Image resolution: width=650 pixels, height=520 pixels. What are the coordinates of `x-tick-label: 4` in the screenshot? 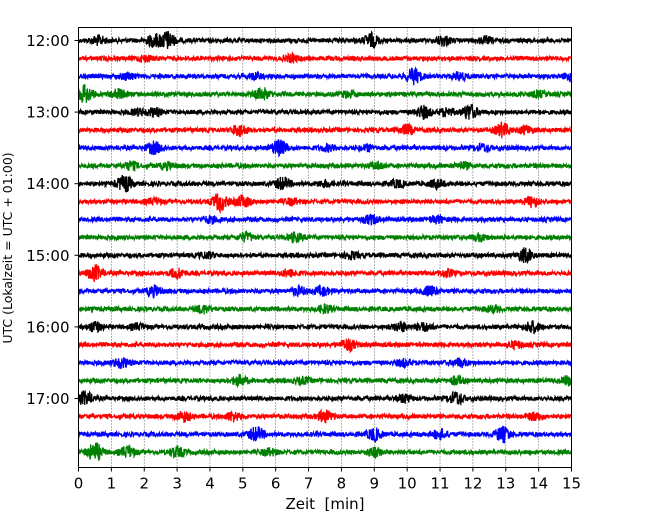 It's located at (210, 484).